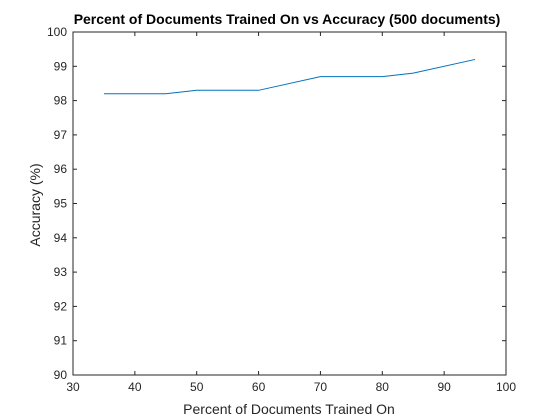  Describe the element at coordinates (444, 387) in the screenshot. I see `x-tick-label: 90` at that location.